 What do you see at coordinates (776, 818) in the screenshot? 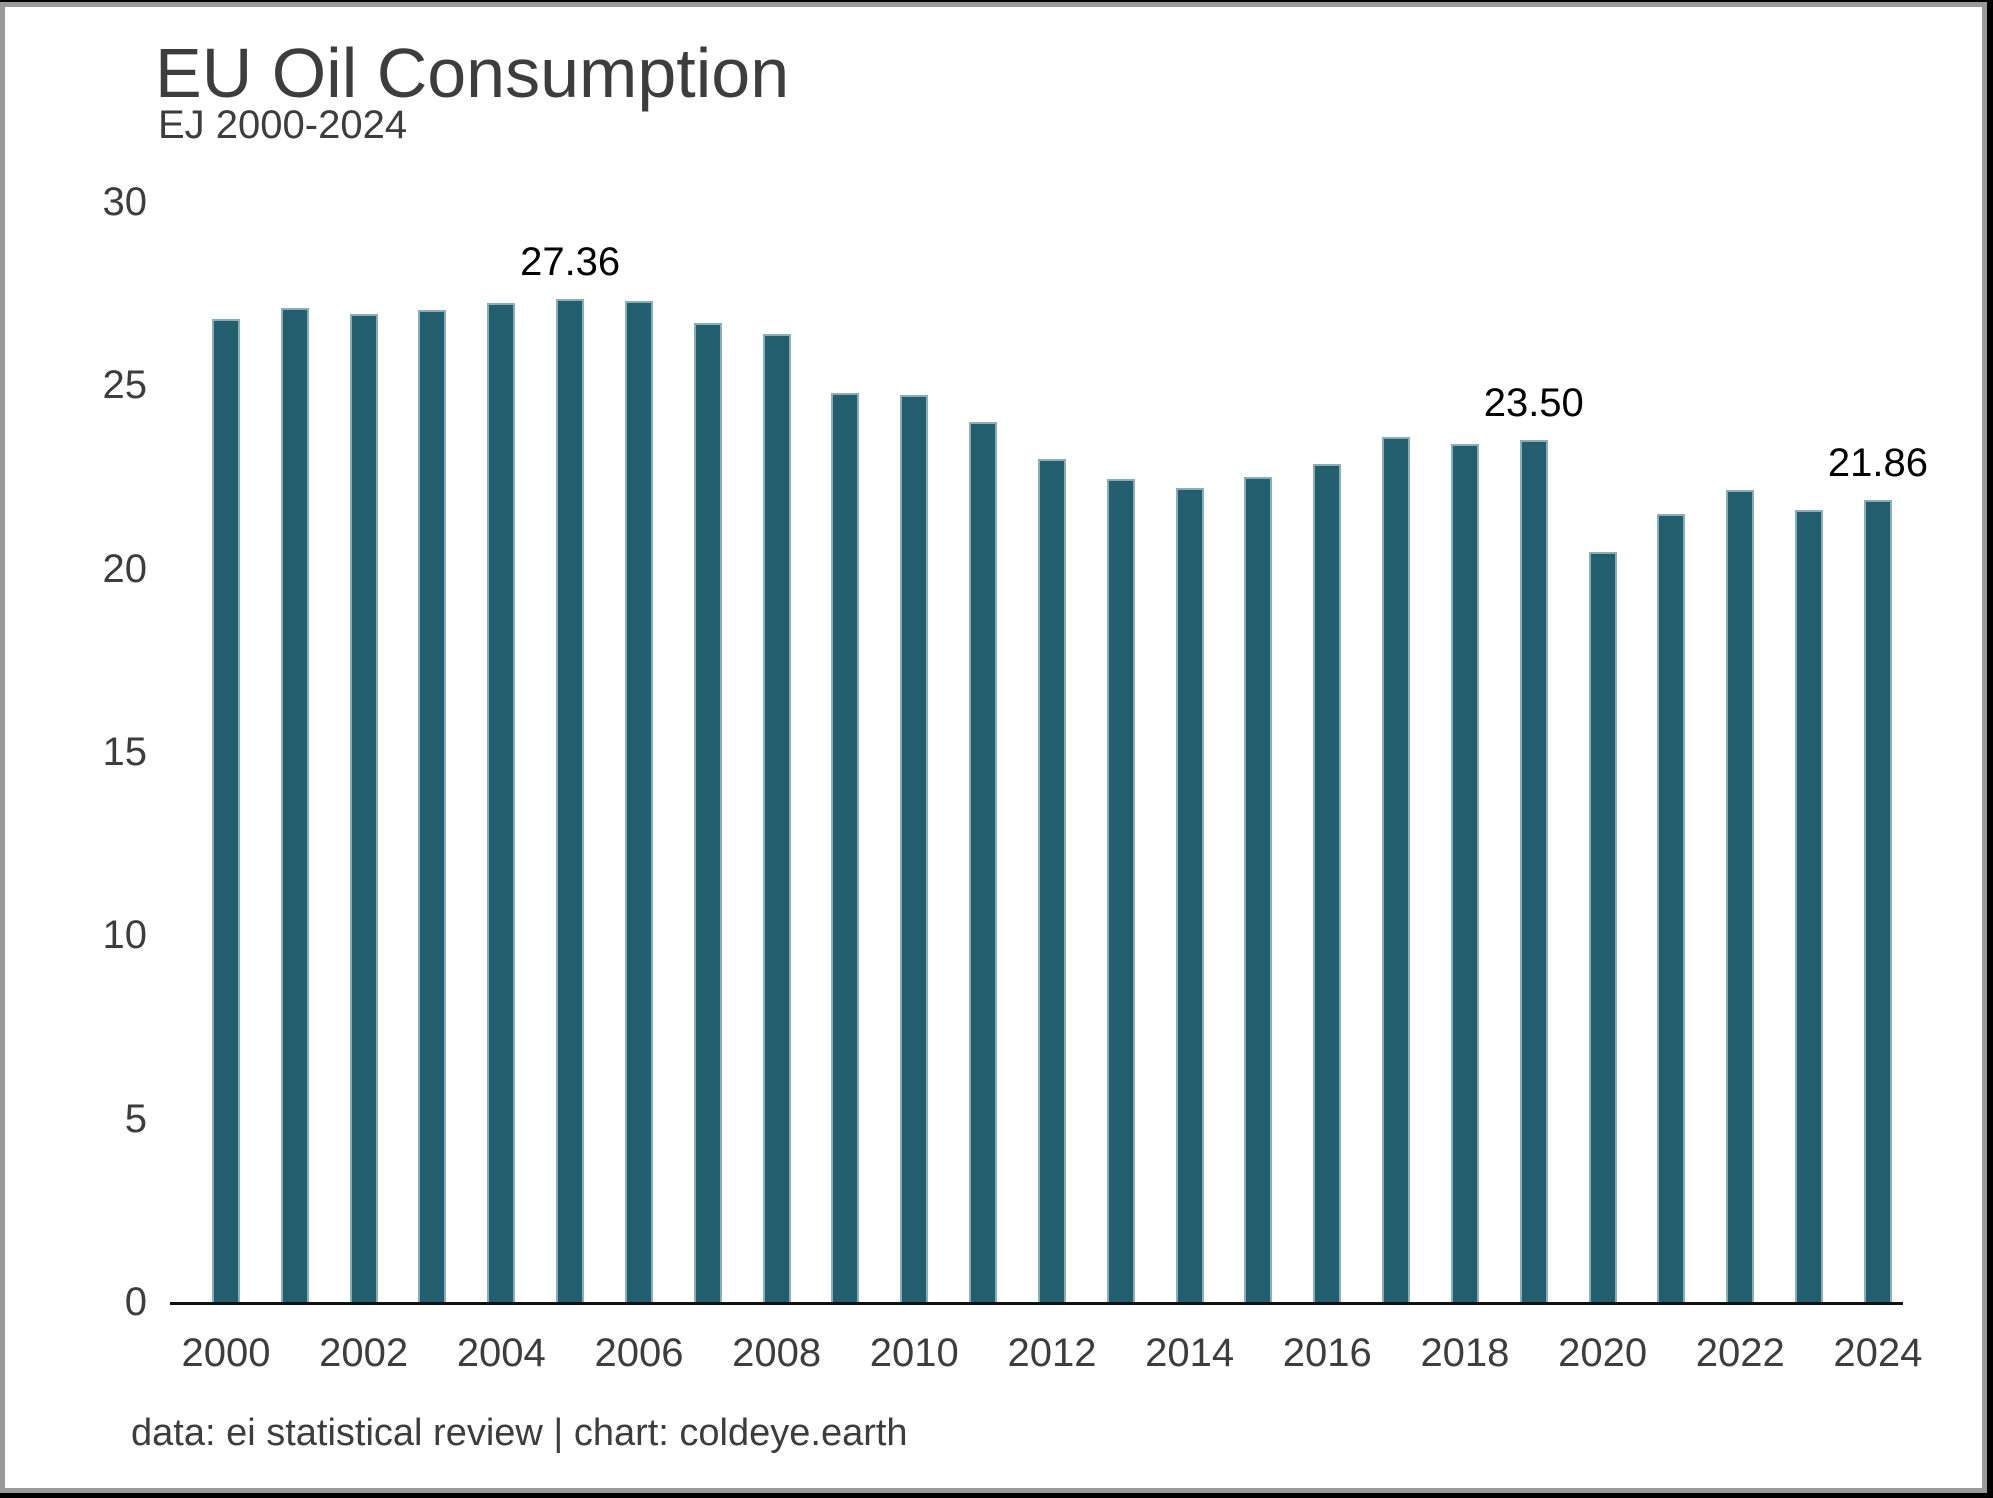
I see `bar-2008` at bounding box center [776, 818].